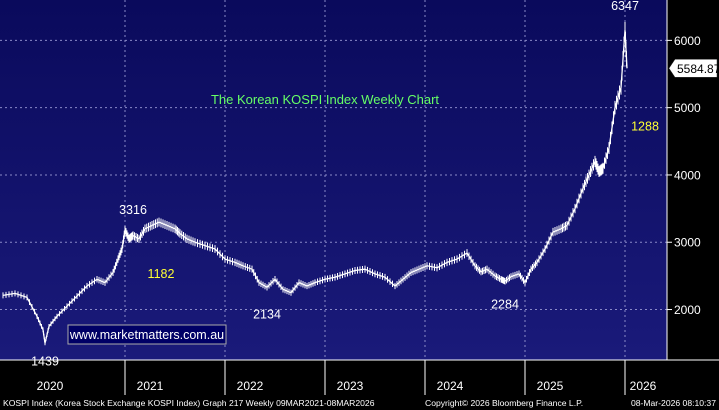 The height and width of the screenshot is (410, 719). Describe the element at coordinates (450, 386) in the screenshot. I see `x-tick-label: 2024` at that location.